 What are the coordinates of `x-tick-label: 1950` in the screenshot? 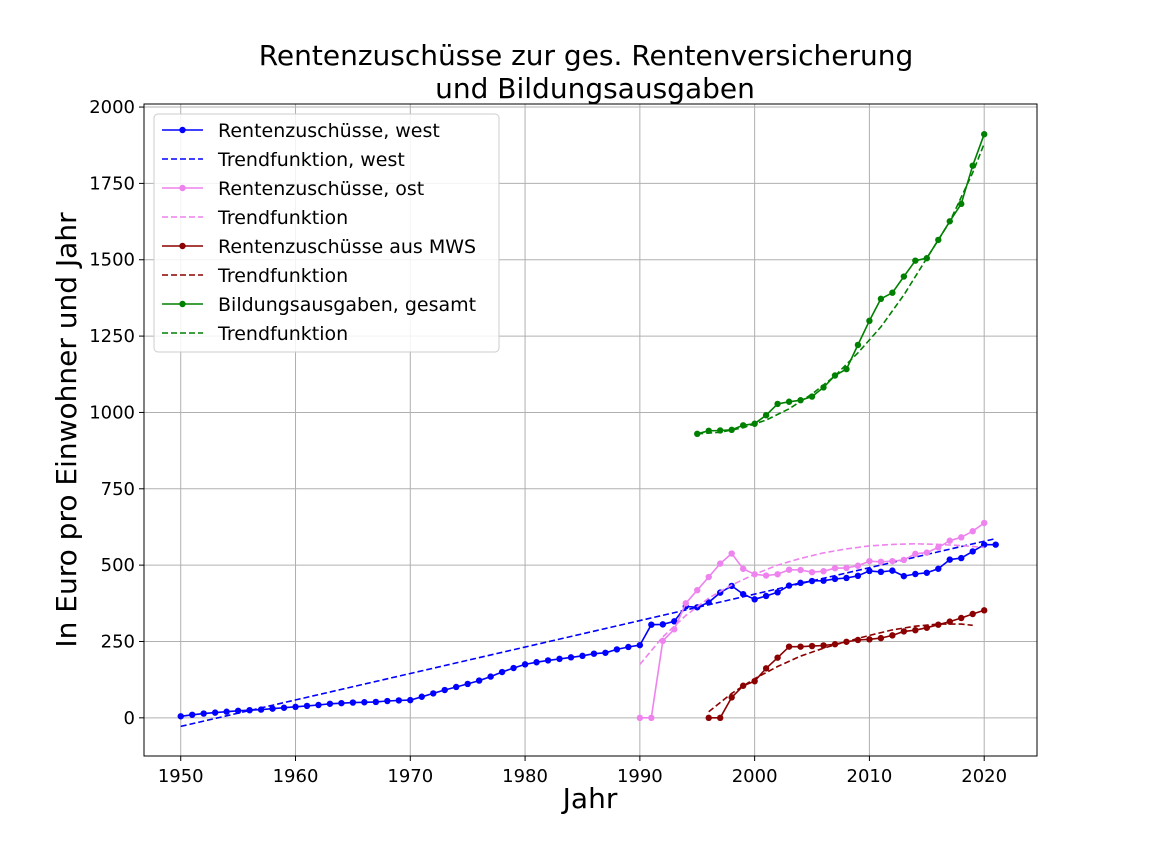 It's located at (181, 776).